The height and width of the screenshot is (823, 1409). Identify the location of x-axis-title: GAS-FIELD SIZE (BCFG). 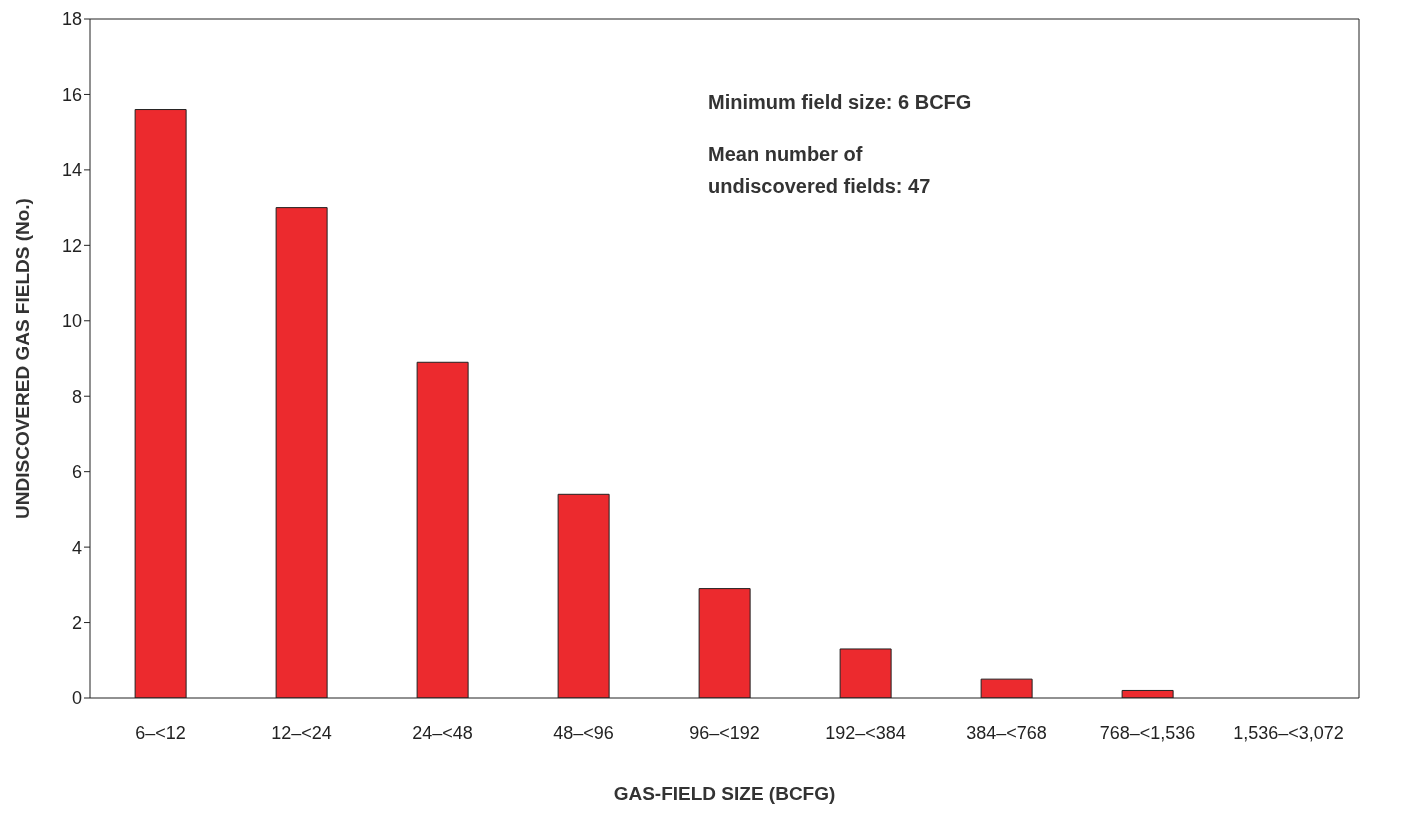
(724, 793).